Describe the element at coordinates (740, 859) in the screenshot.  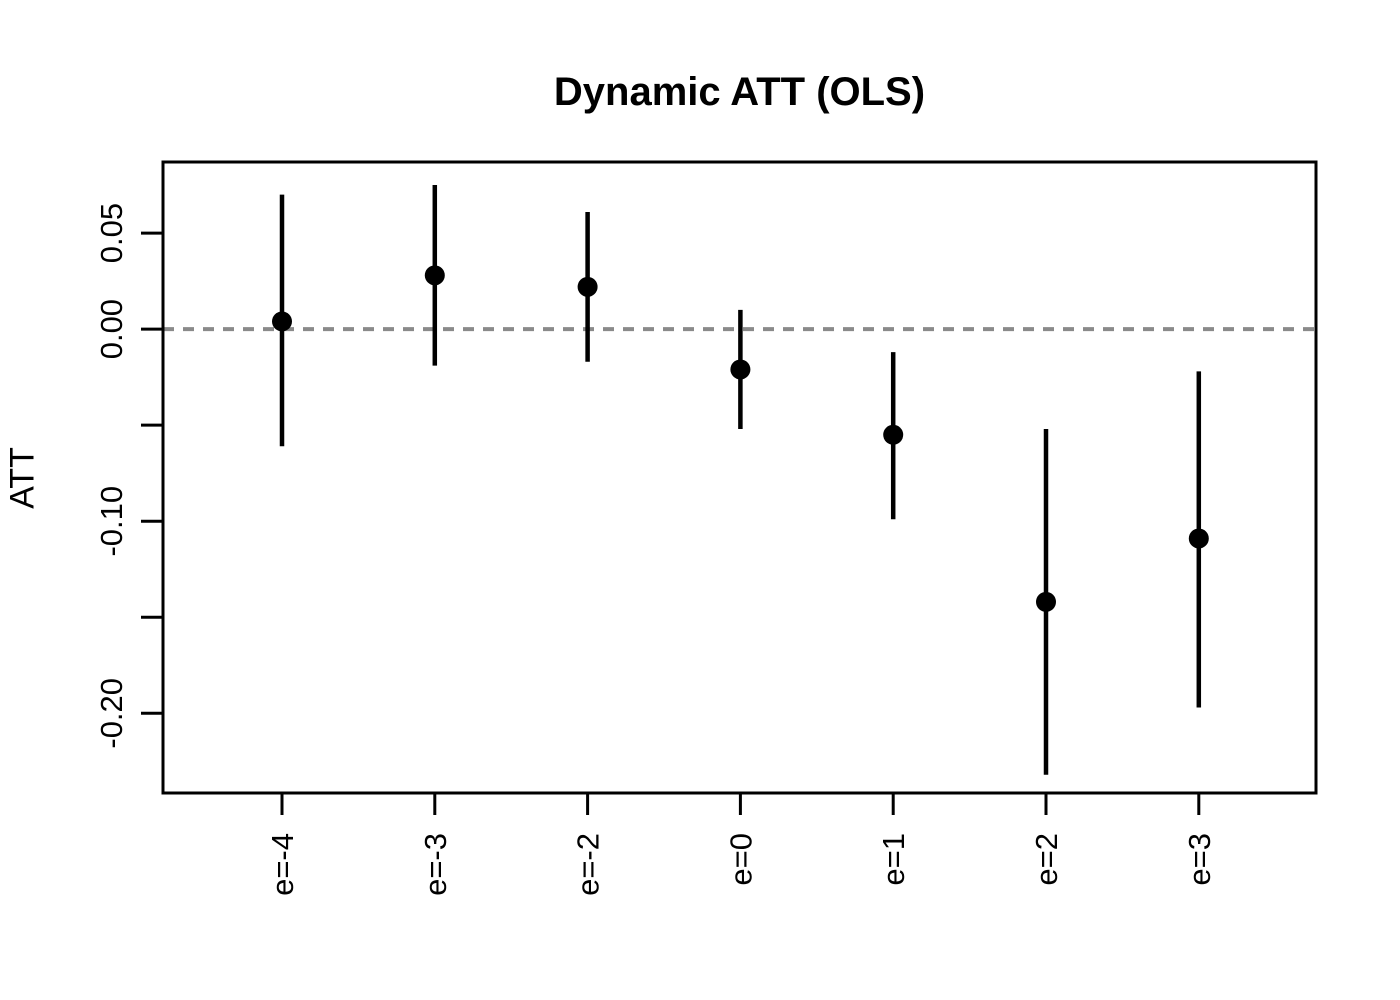
I see `x-tick-label: e=0` at that location.